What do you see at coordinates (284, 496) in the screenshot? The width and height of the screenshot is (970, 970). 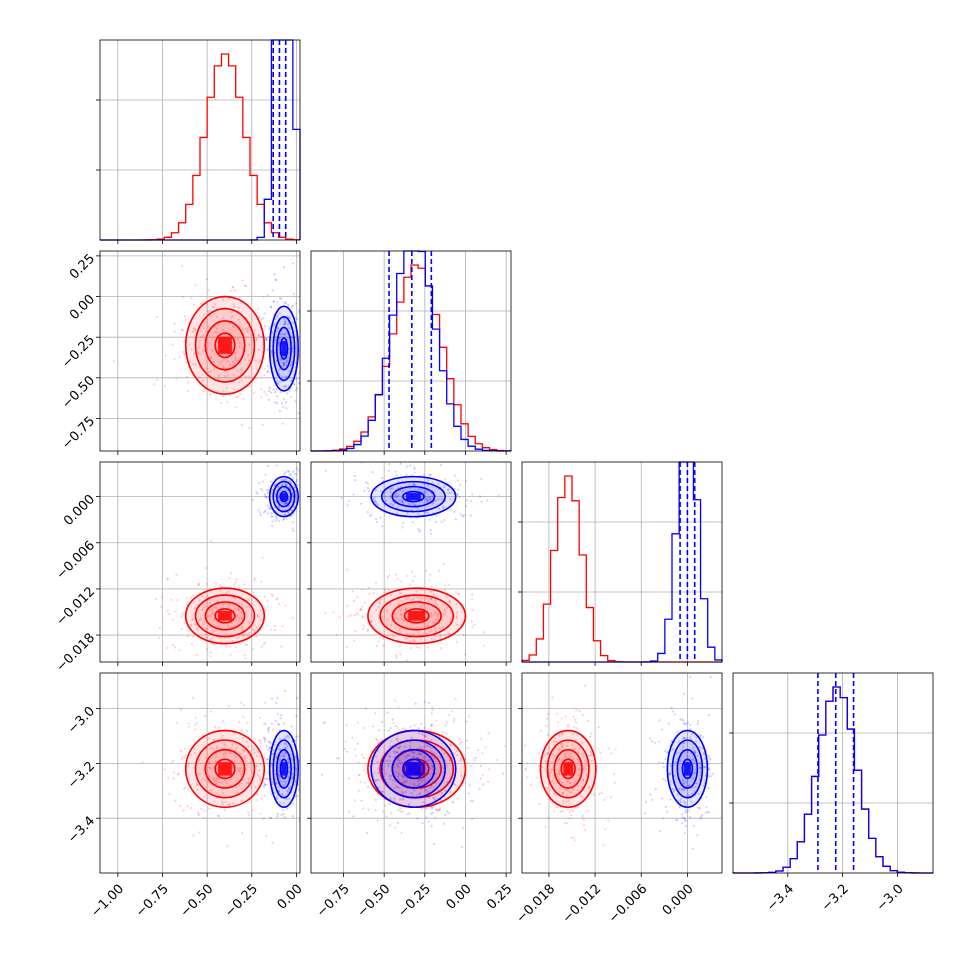 I see `contour-line` at bounding box center [284, 496].